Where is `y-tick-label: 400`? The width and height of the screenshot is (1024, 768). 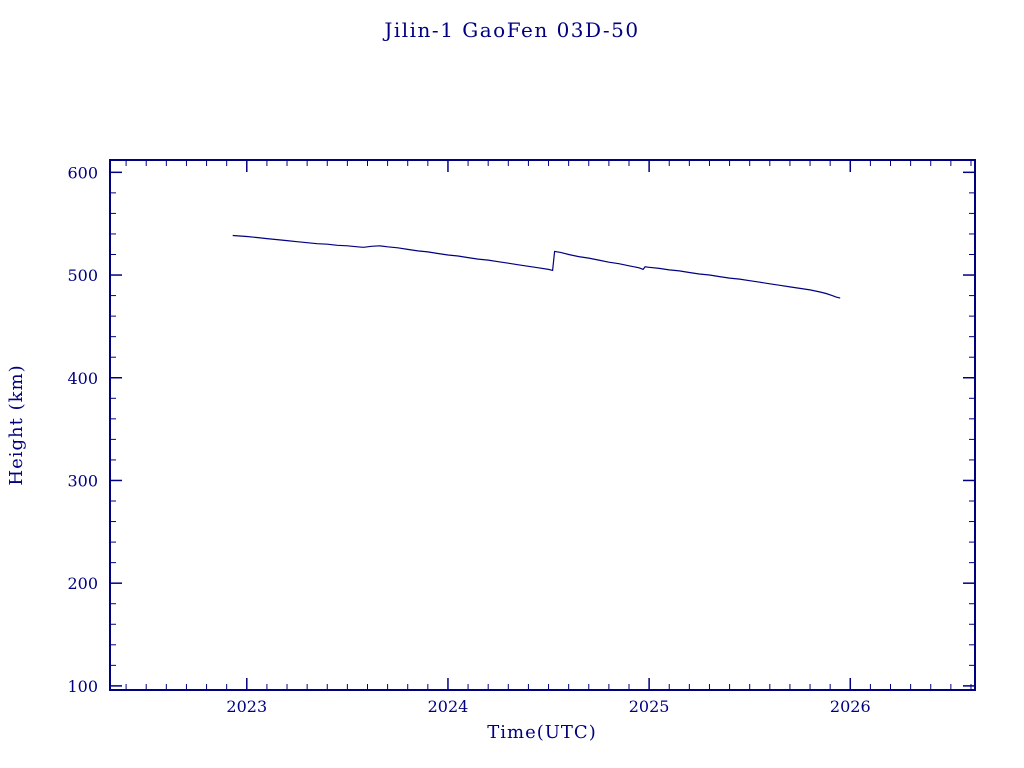 y-tick-label: 400 is located at coordinates (82, 378).